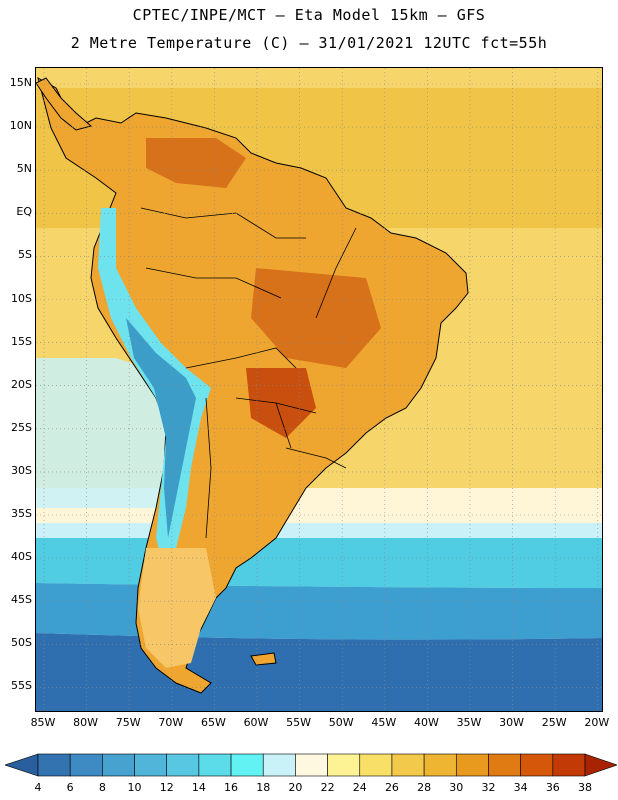  What do you see at coordinates (512, 722) in the screenshot?
I see `longitude-label: 30W` at bounding box center [512, 722].